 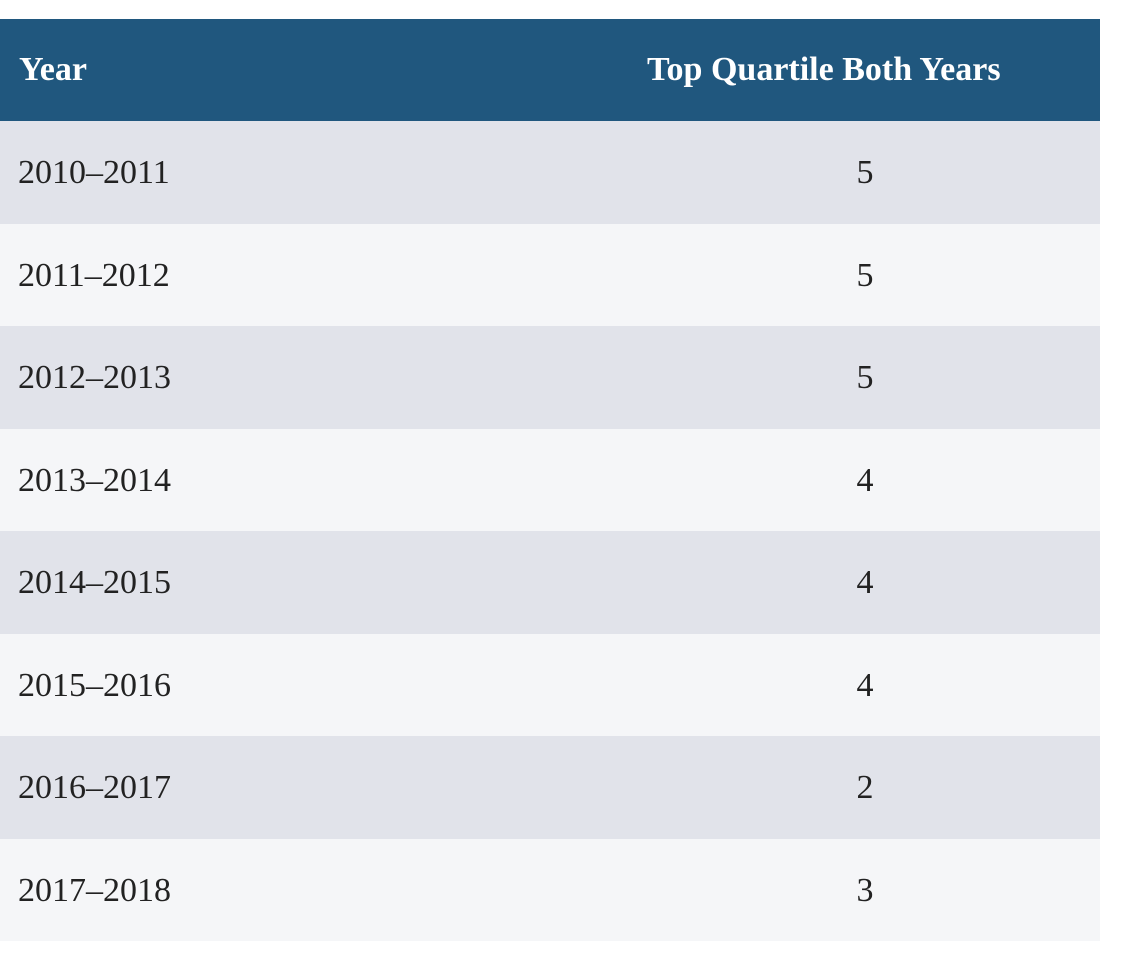 I want to click on column-header-top-quartile: Top Quartile Both Years, so click(x=824, y=69).